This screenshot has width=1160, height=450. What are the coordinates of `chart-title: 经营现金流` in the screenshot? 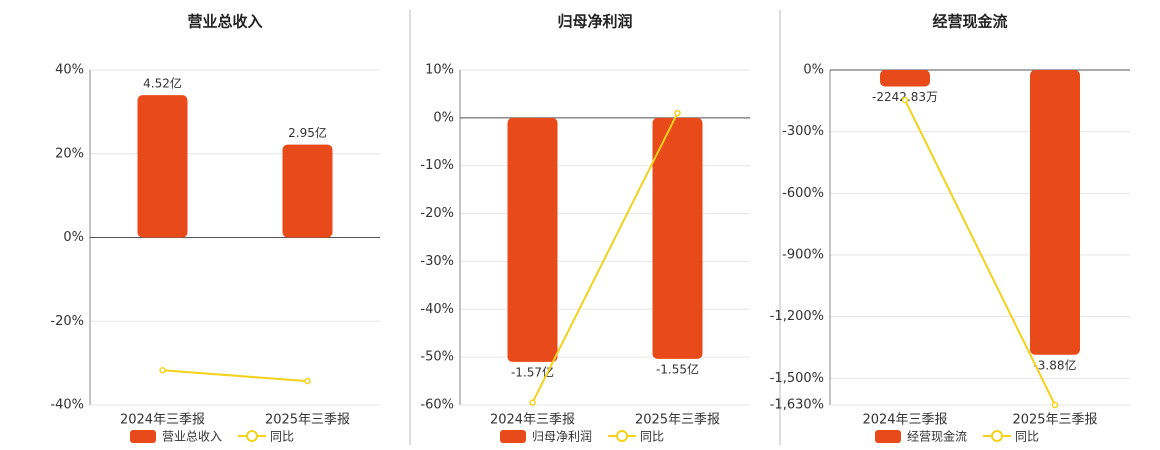 It's located at (969, 22).